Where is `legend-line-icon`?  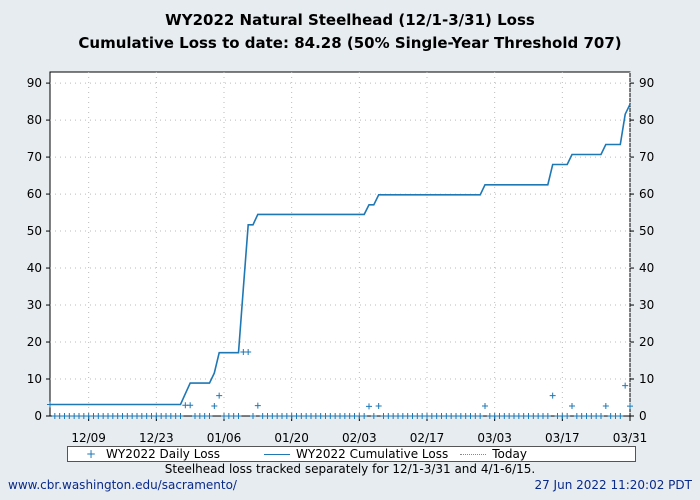 legend-line-icon is located at coordinates (277, 454).